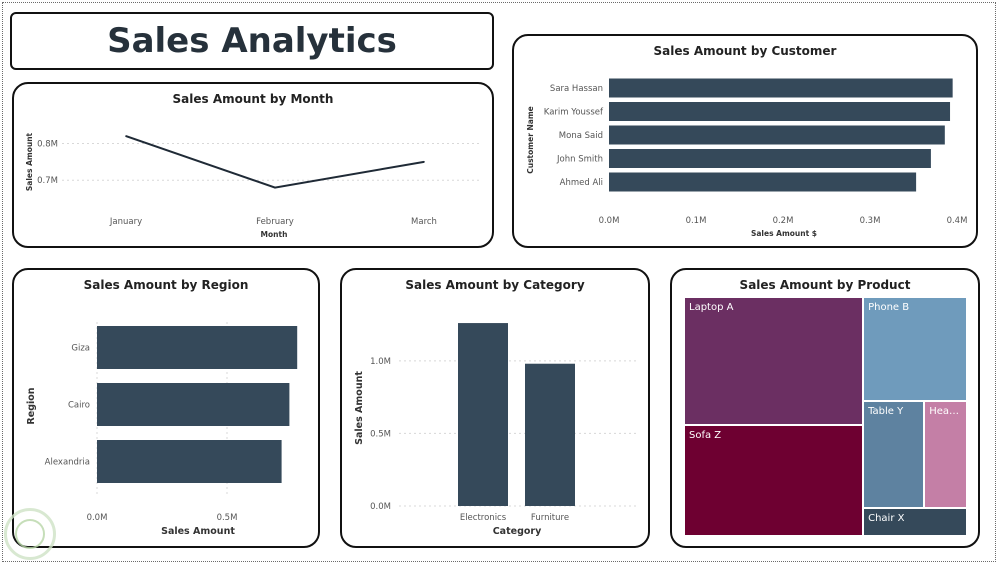  I want to click on region-y-axis-label: Region, so click(31, 405).